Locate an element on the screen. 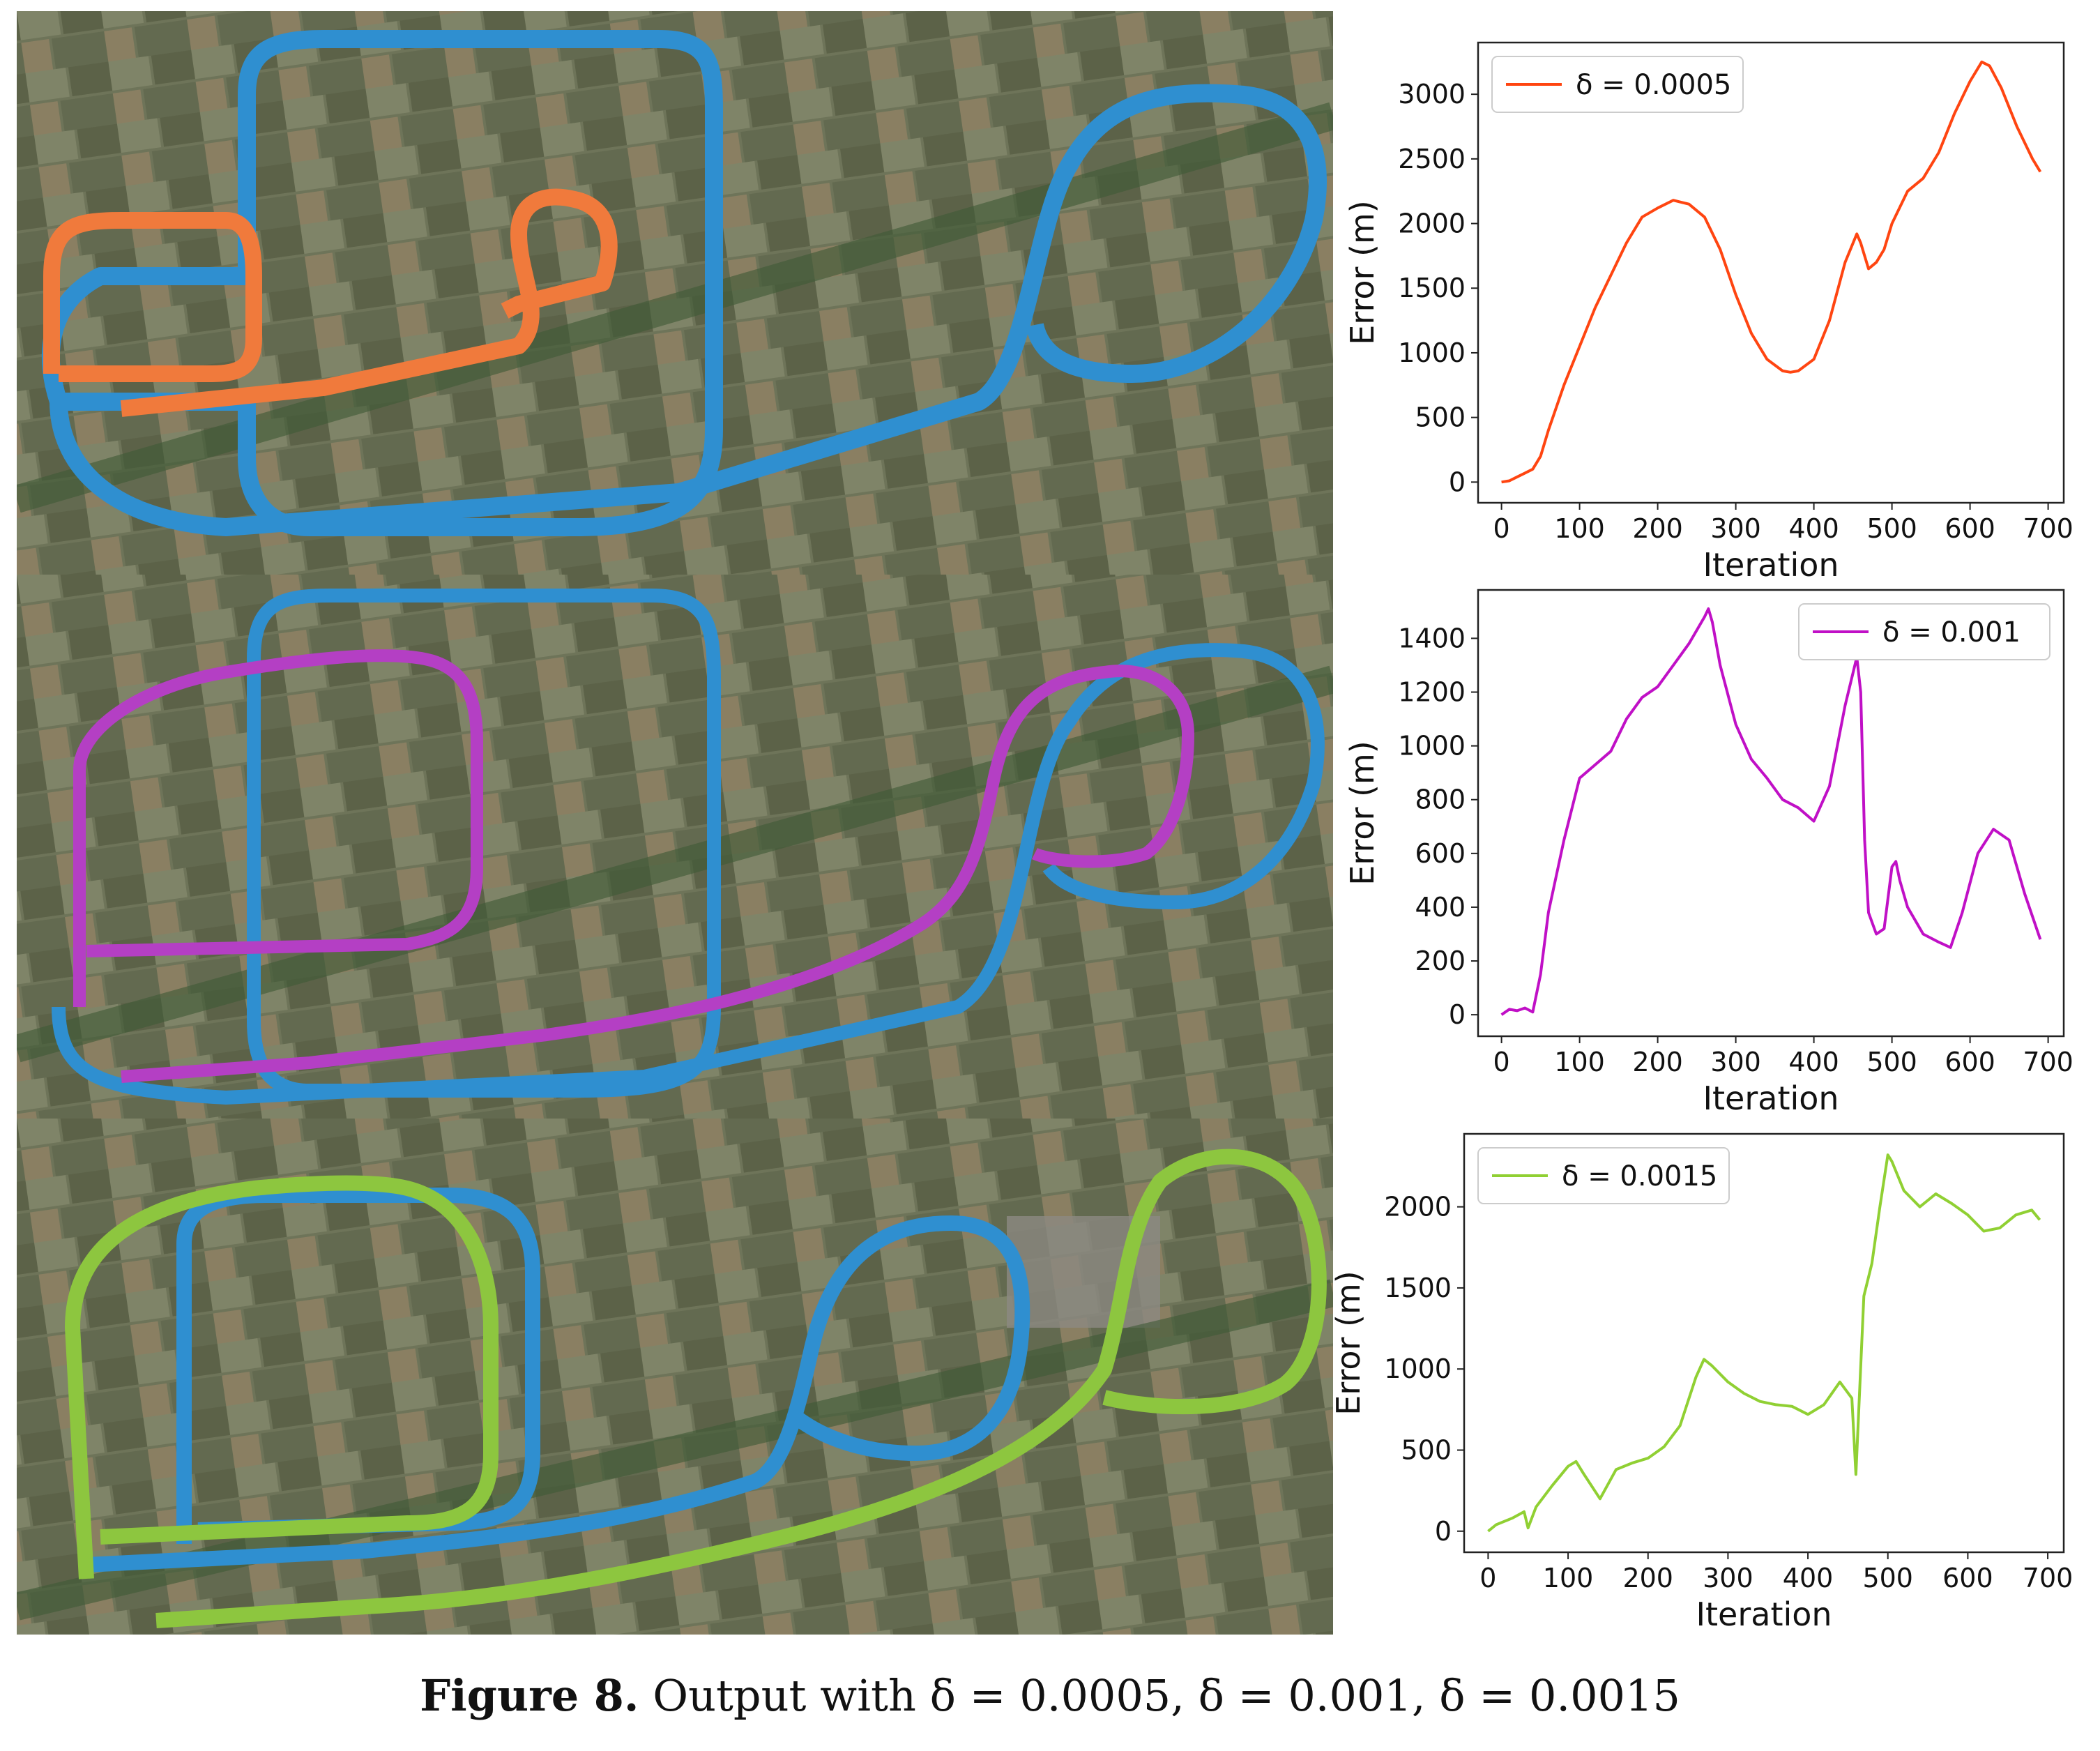 Image resolution: width=2100 pixels, height=1751 pixels. y-tick-label: 200 is located at coordinates (1440, 961).